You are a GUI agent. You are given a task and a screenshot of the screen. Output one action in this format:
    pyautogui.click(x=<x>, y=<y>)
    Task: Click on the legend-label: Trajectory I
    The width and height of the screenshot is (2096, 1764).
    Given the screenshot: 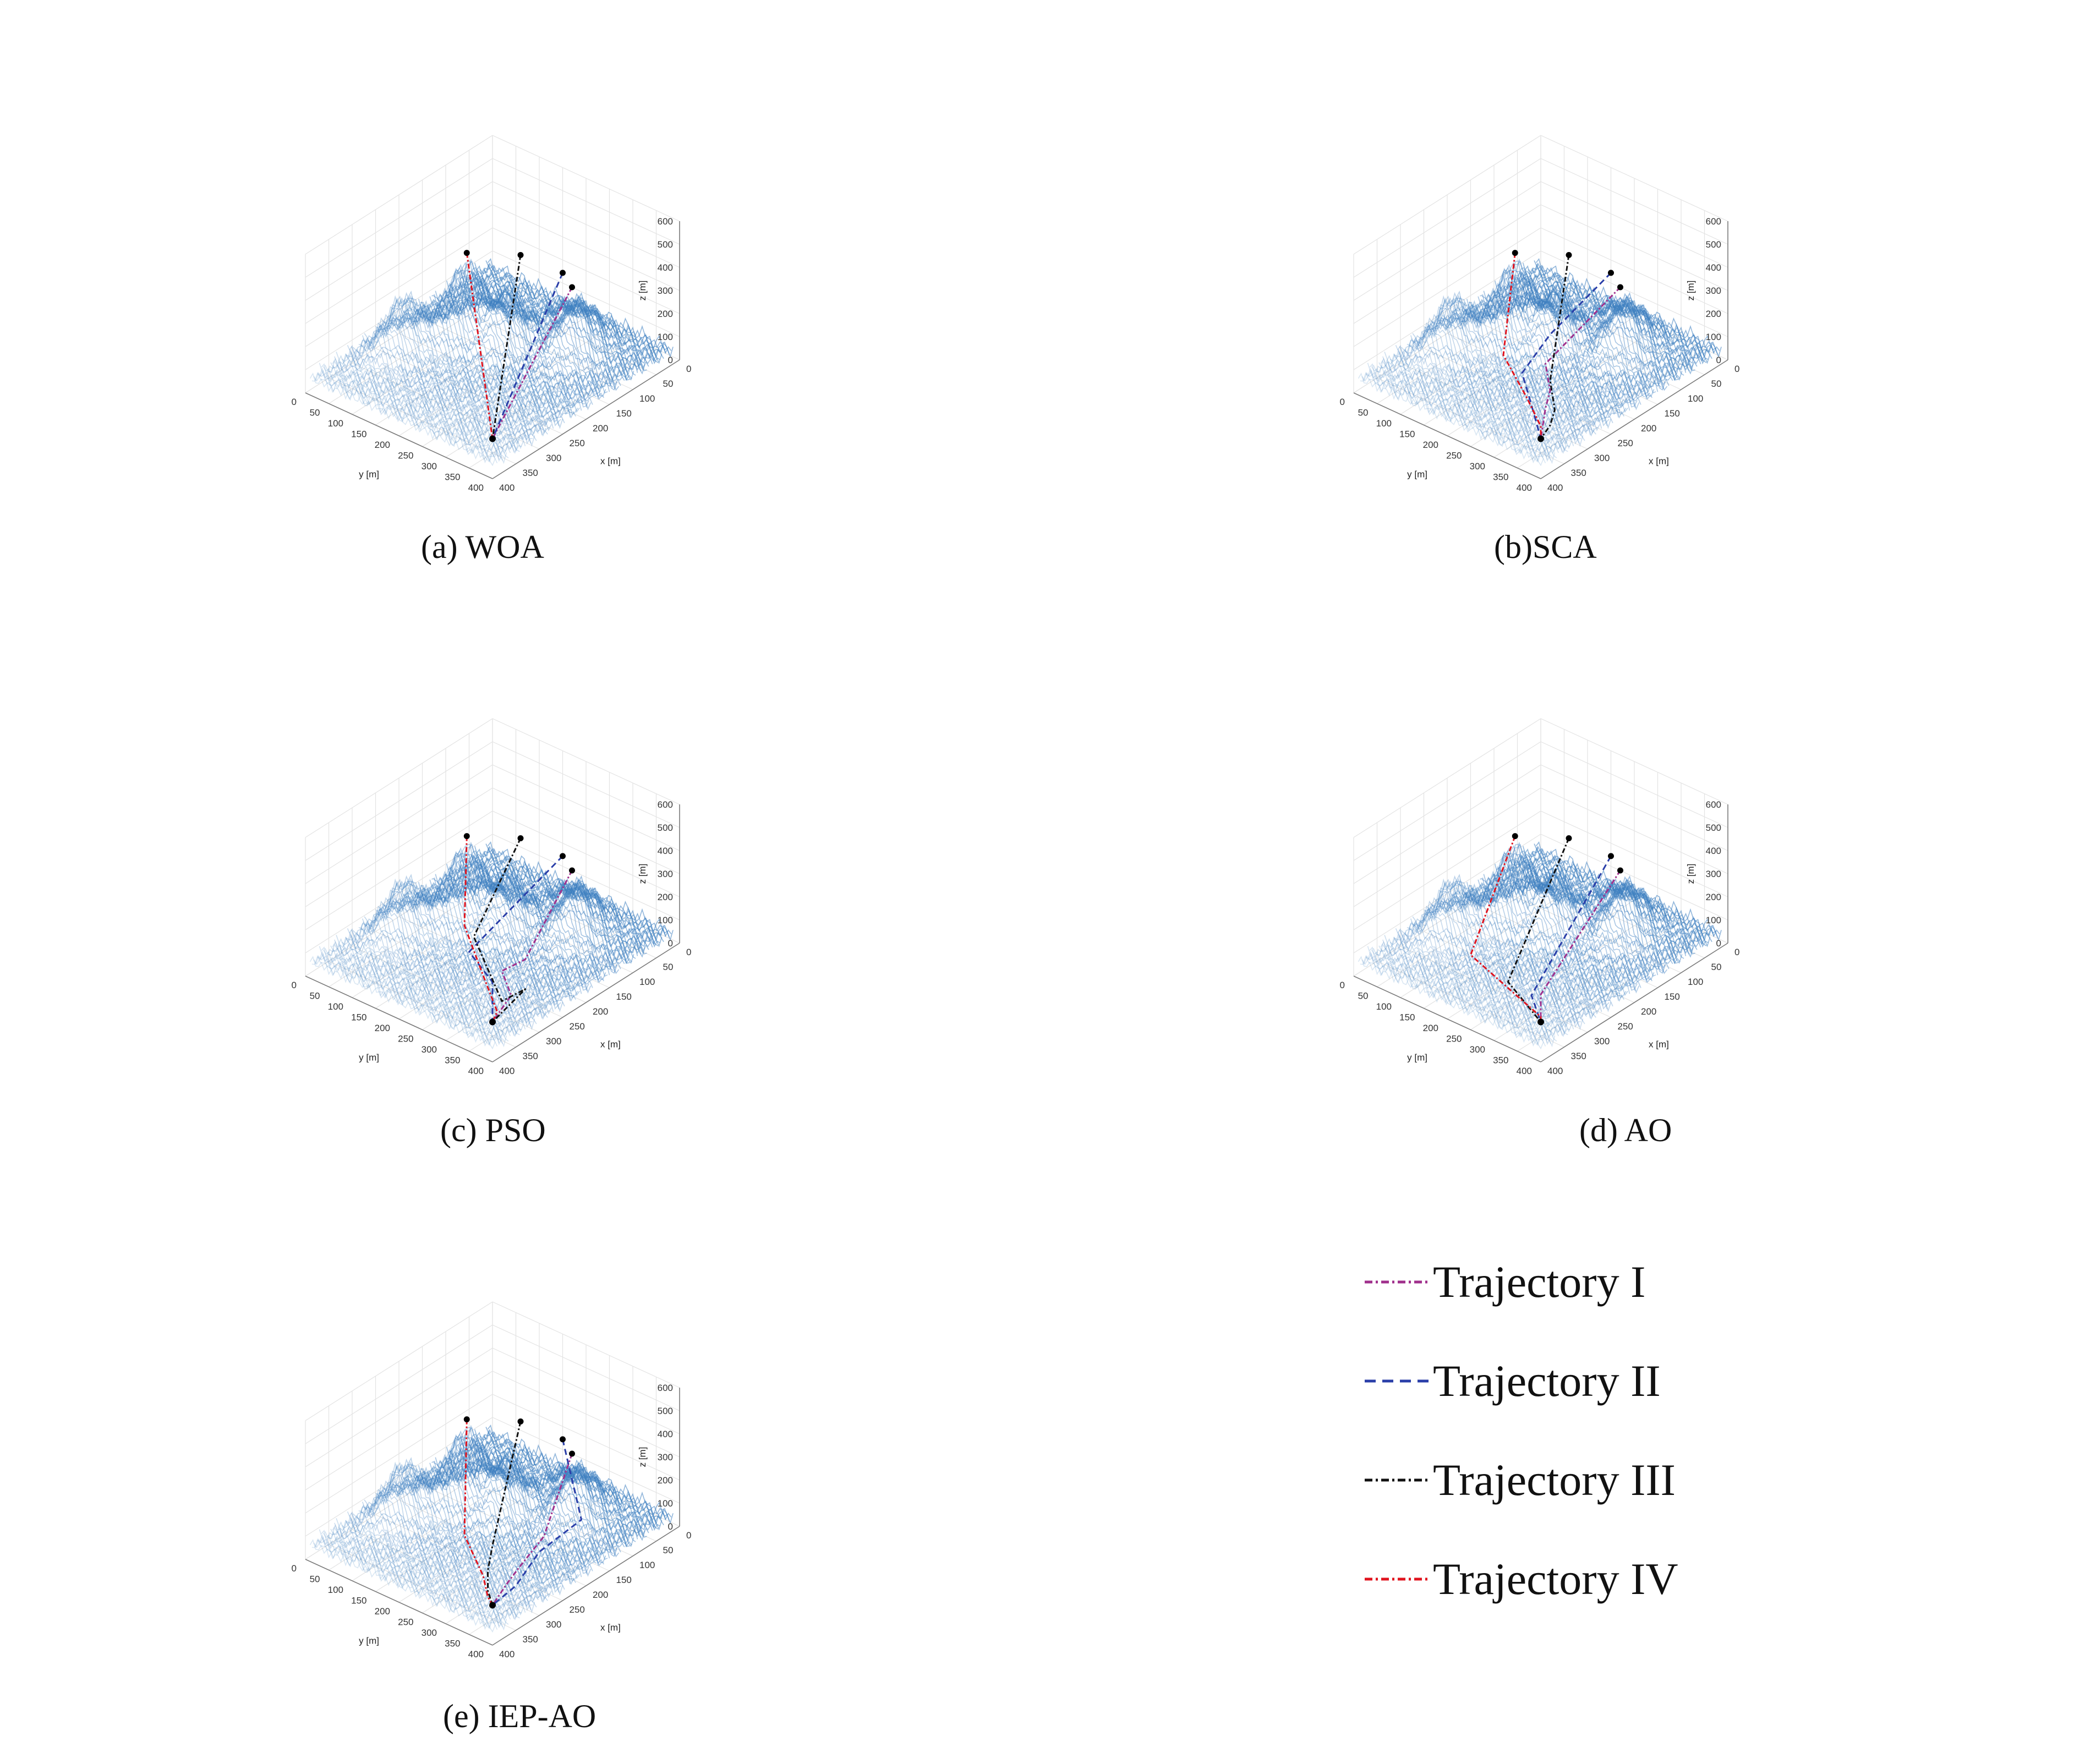 What is the action you would take?
    pyautogui.click(x=1540, y=1282)
    